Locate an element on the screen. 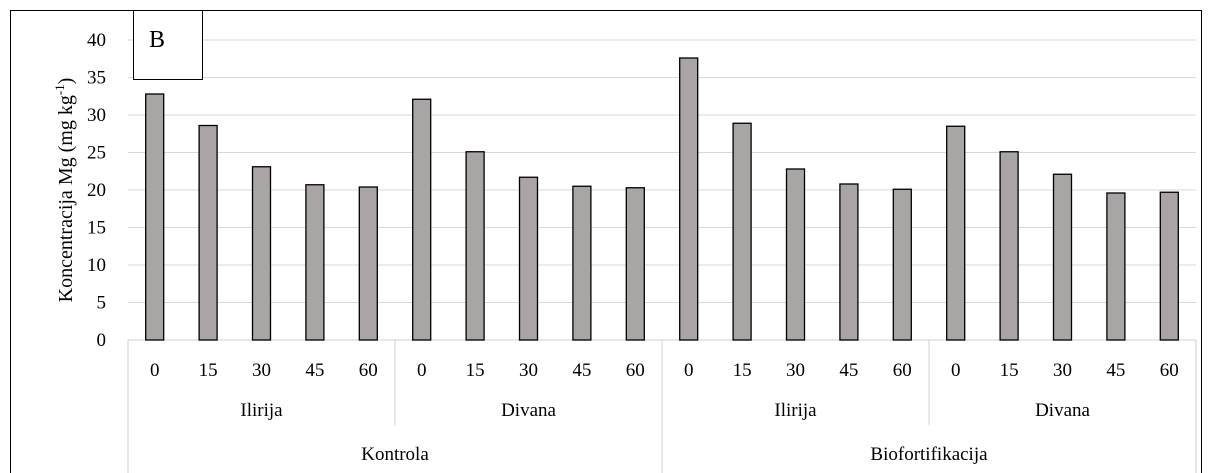  panel-label: B is located at coordinates (168, 45).